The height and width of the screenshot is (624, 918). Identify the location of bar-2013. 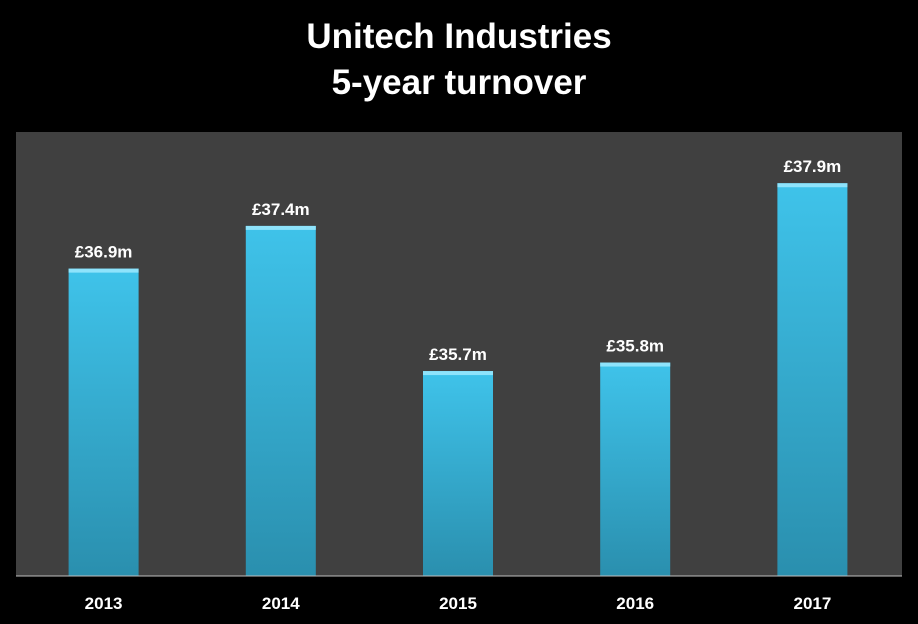
(103, 422).